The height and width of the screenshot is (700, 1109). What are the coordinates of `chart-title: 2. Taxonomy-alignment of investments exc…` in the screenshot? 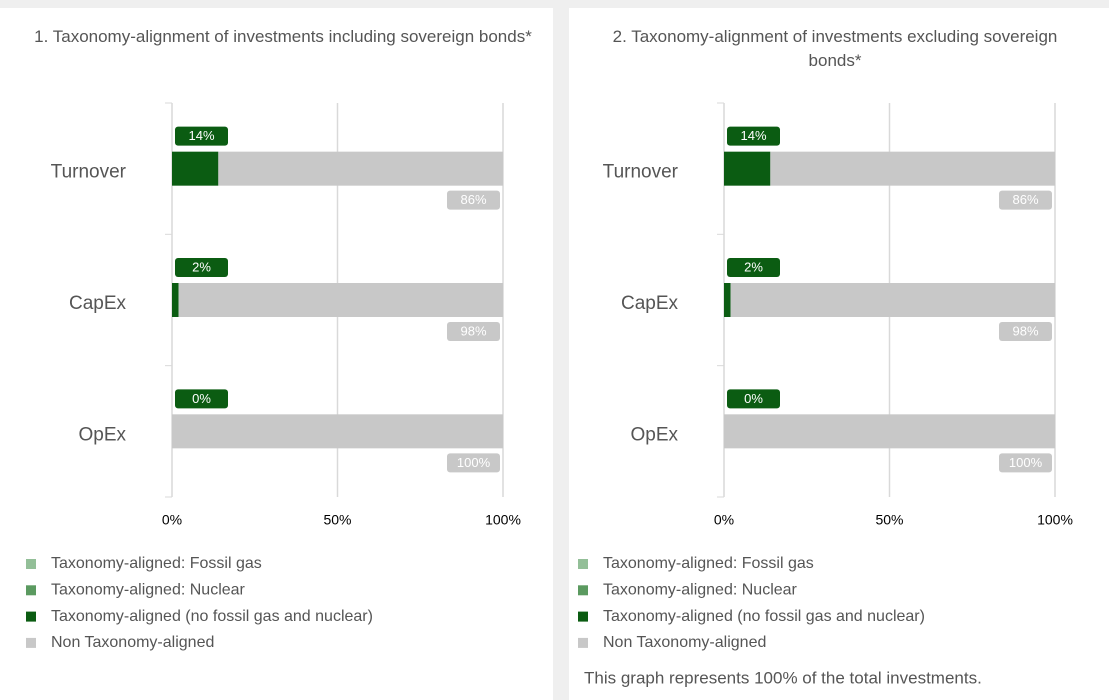 It's located at (835, 48).